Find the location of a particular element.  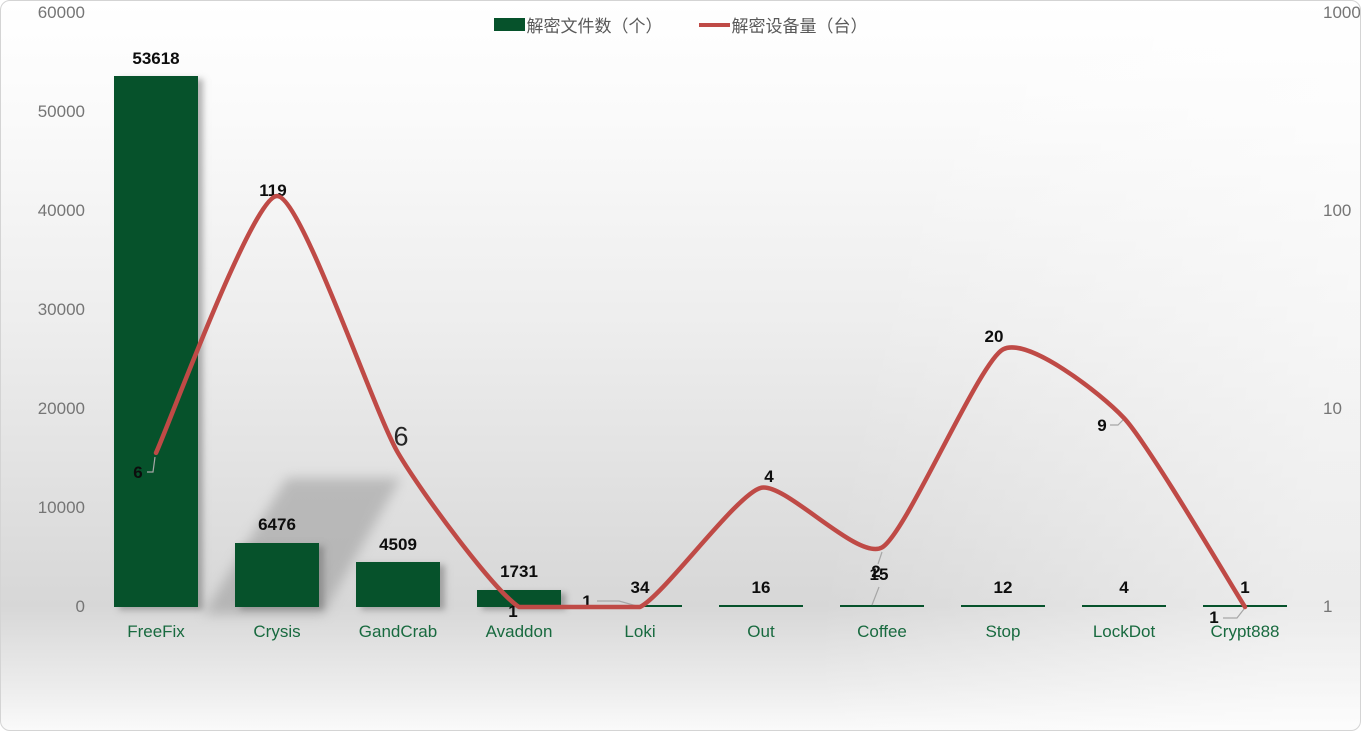

y-axis-tick-right: 1 is located at coordinates (1328, 606).